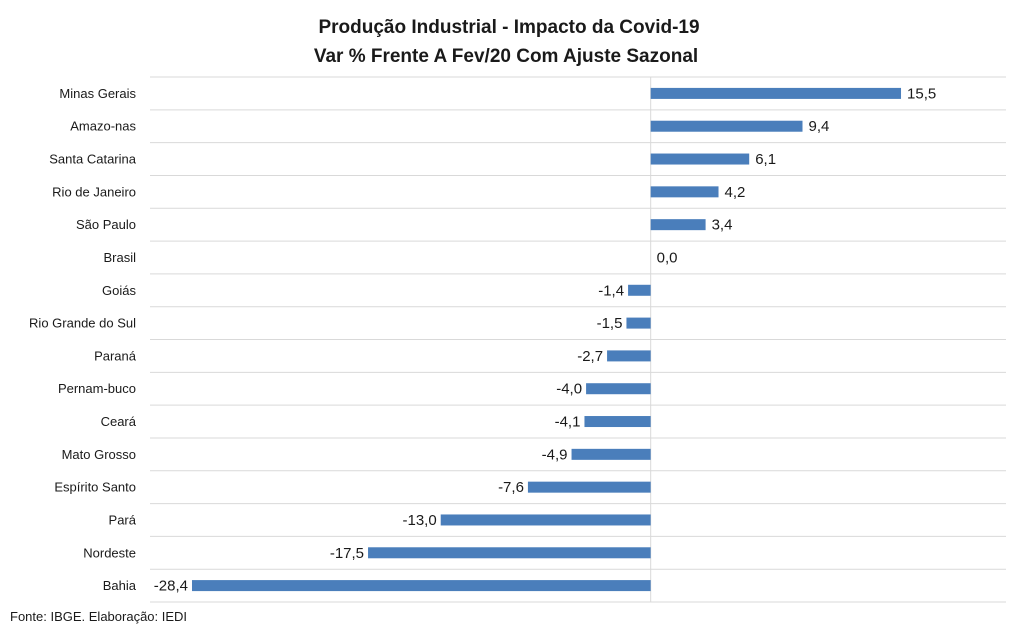  What do you see at coordinates (765, 159) in the screenshot?
I see `data-label: 6,1` at bounding box center [765, 159].